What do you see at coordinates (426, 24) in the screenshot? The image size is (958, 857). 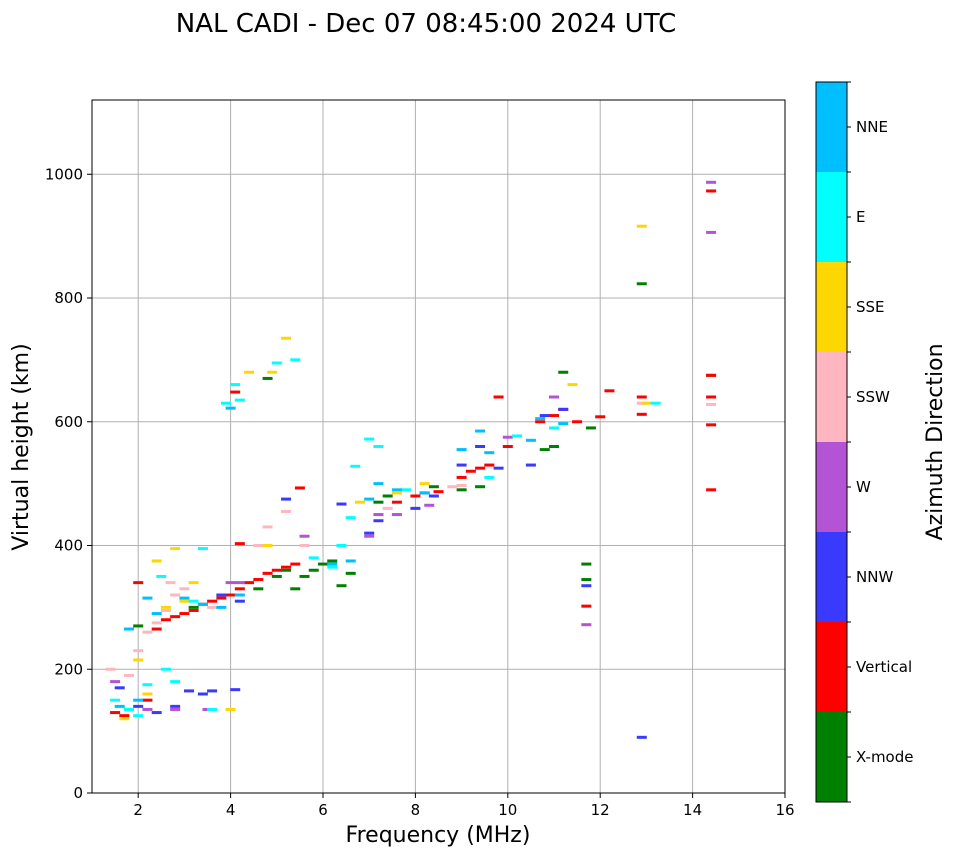 I see `chart-title: NAL CADI - Dec 07 08:45:00 2024 UTC` at bounding box center [426, 24].